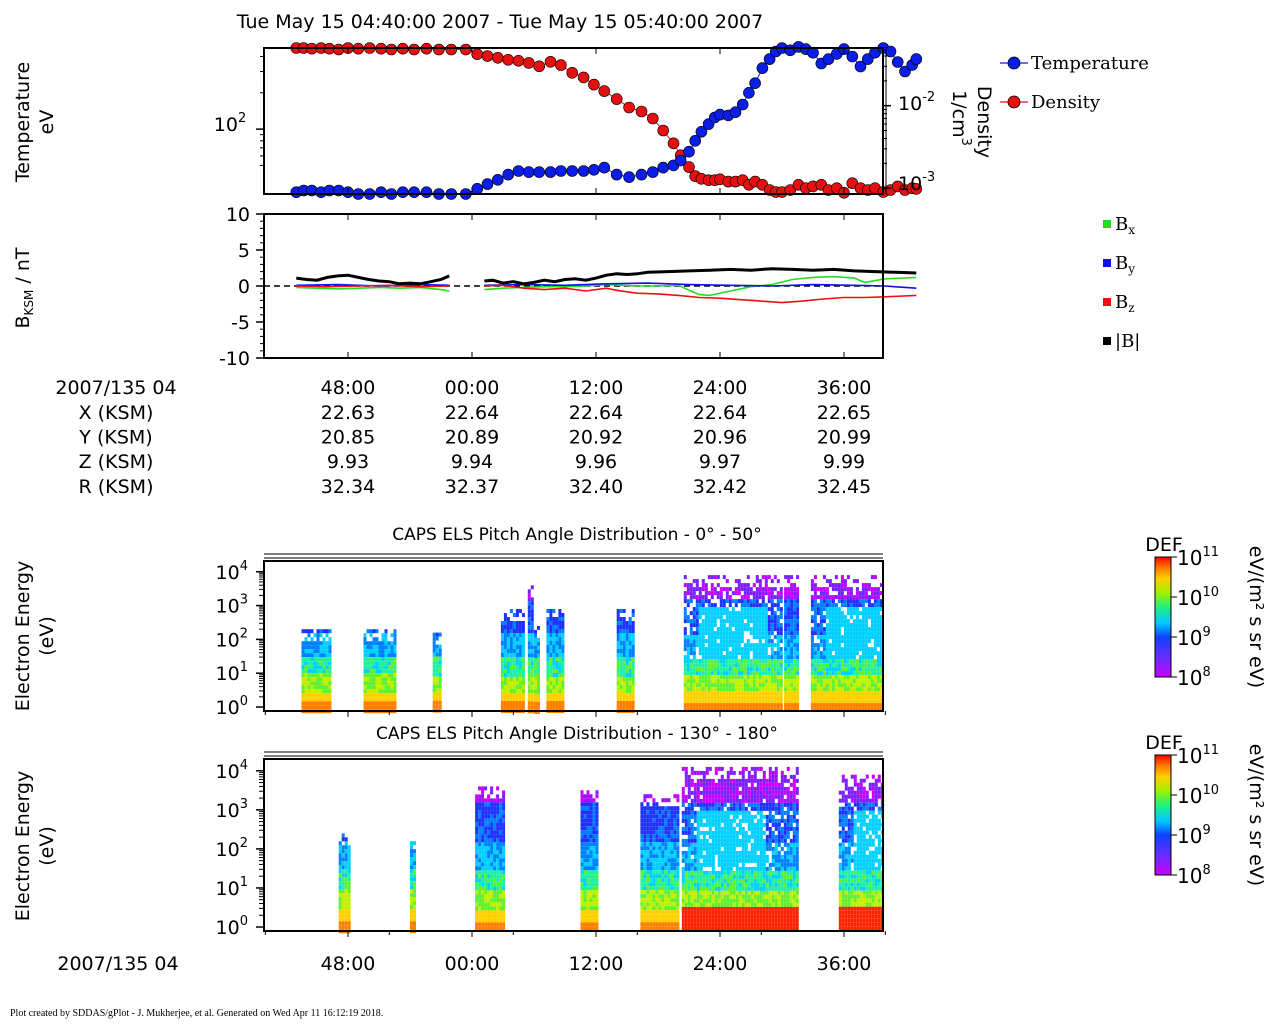 Image resolution: width=1280 pixels, height=1024 pixels. Describe the element at coordinates (606, 276) in the screenshot. I see `bmag-line` at that location.